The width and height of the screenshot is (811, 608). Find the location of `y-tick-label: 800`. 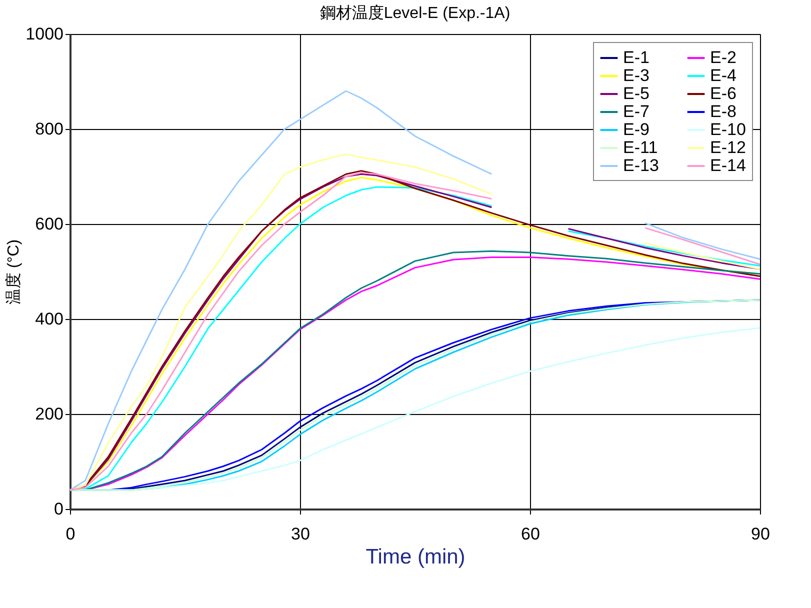

y-tick-label: 800 is located at coordinates (49, 129).